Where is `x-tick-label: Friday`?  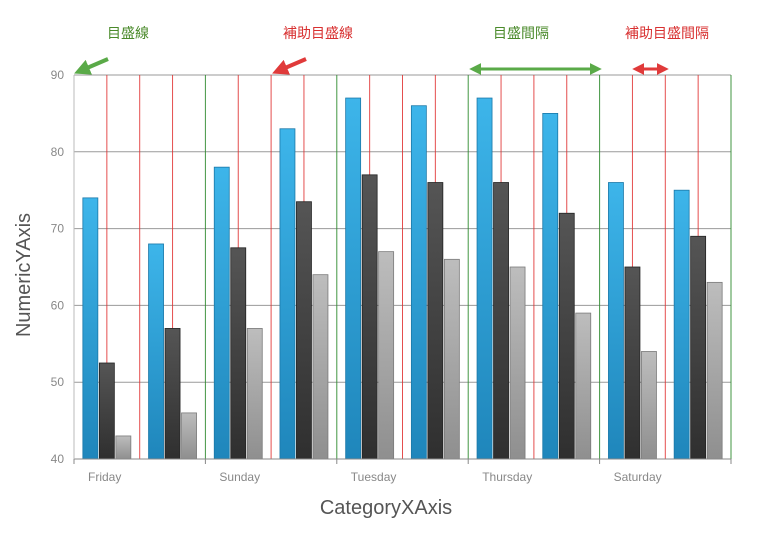 x-tick-label: Friday is located at coordinates (104, 477).